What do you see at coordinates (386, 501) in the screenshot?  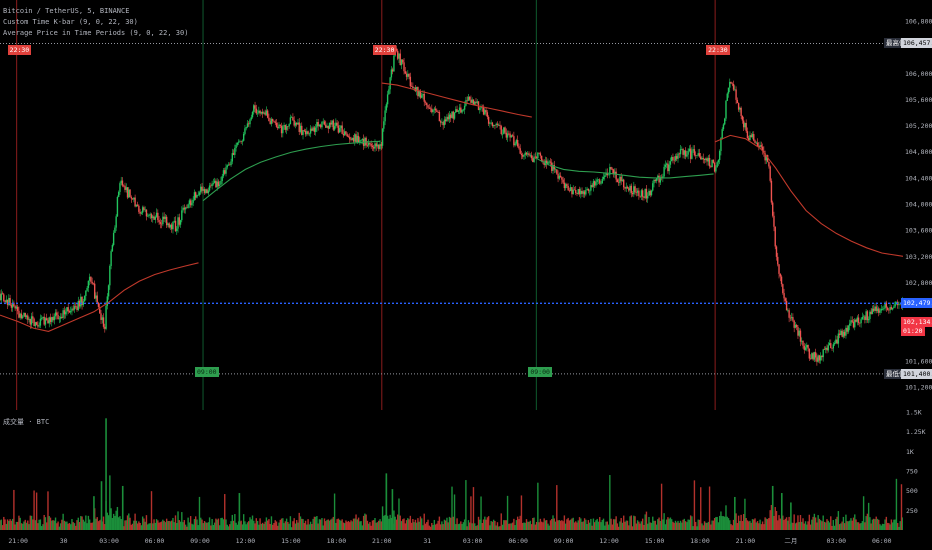 I see `volume-spike` at bounding box center [386, 501].